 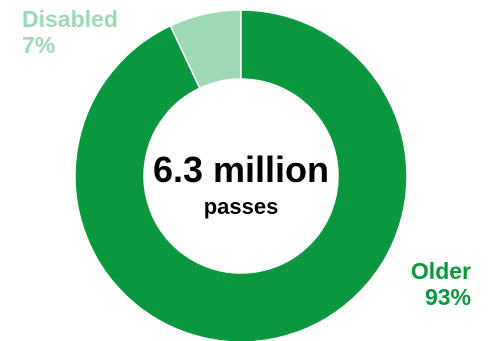 What do you see at coordinates (440, 271) in the screenshot?
I see `older-name: Older` at bounding box center [440, 271].